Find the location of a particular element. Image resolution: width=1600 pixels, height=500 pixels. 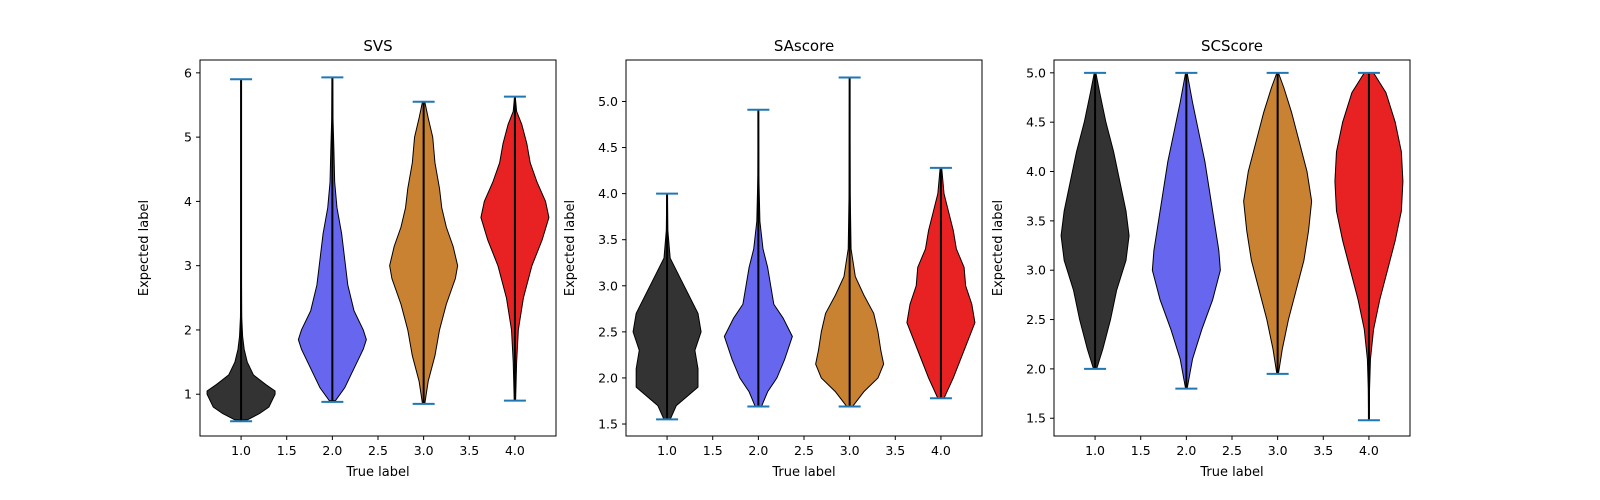

chart-title: SCScore is located at coordinates (1232, 46).